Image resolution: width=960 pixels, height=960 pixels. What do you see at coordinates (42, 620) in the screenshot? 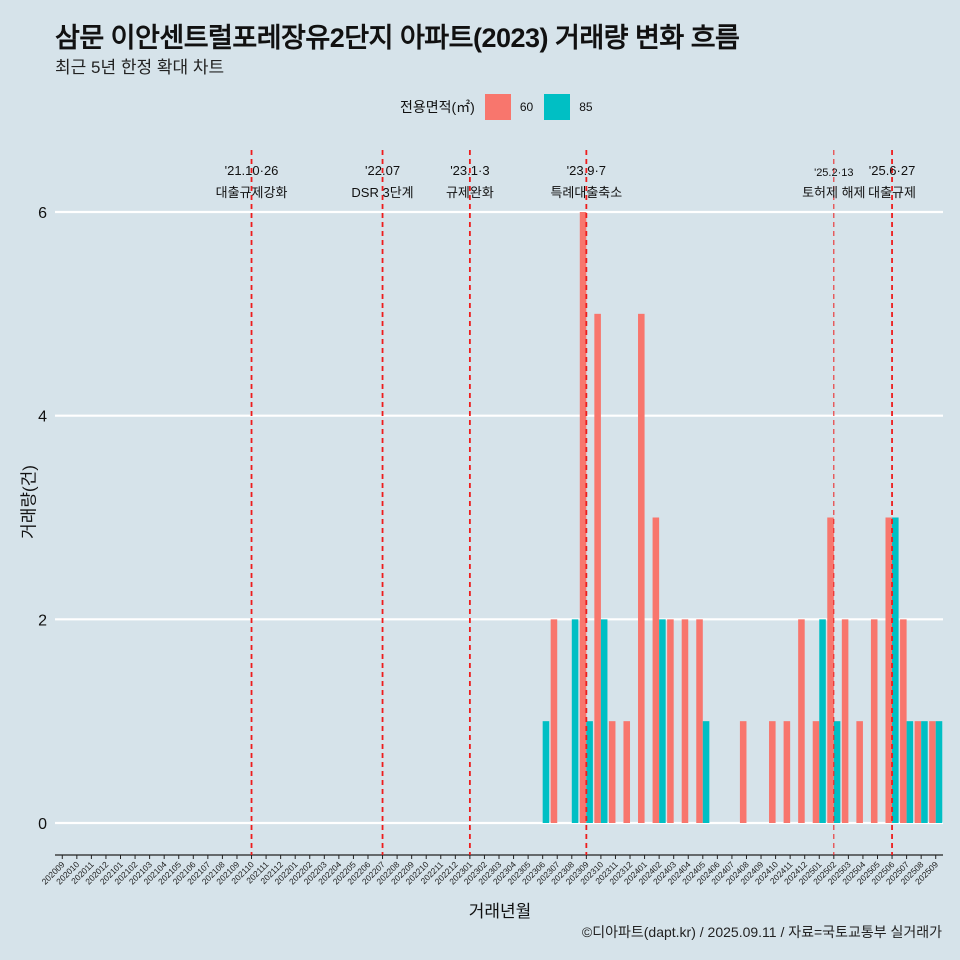
I see `y-tick-label: 2` at bounding box center [42, 620].